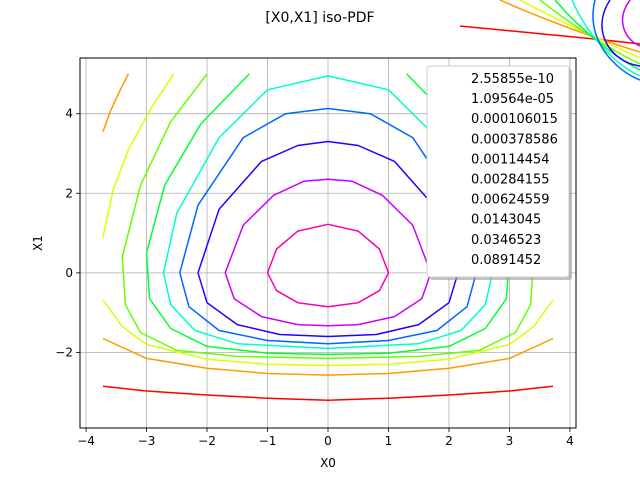 The width and height of the screenshot is (640, 480). I want to click on x-tick-label: 1, so click(389, 441).